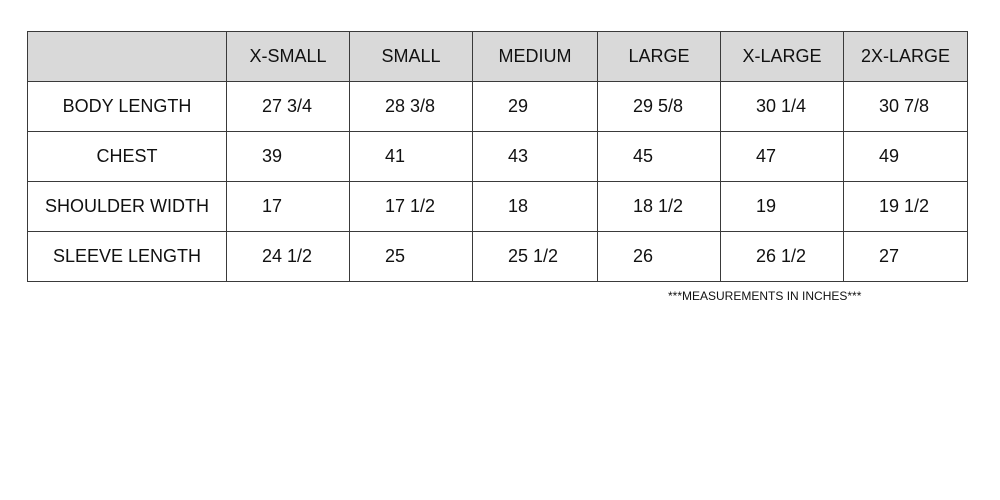 The image size is (1000, 500). Describe the element at coordinates (288, 256) in the screenshot. I see `table-cell: 24 1/2` at that location.